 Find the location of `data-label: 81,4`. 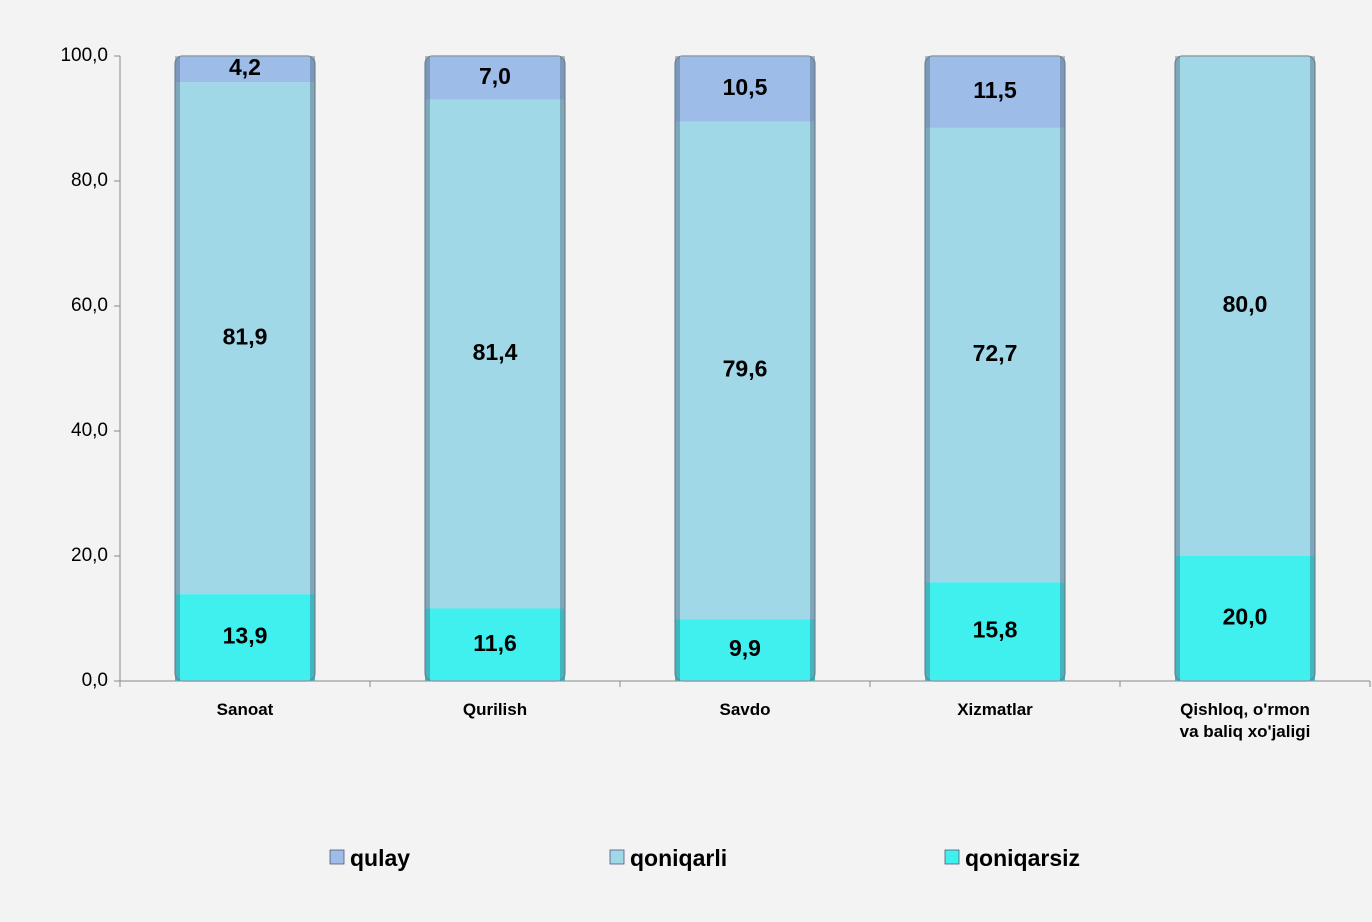

data-label: 81,4 is located at coordinates (495, 352).